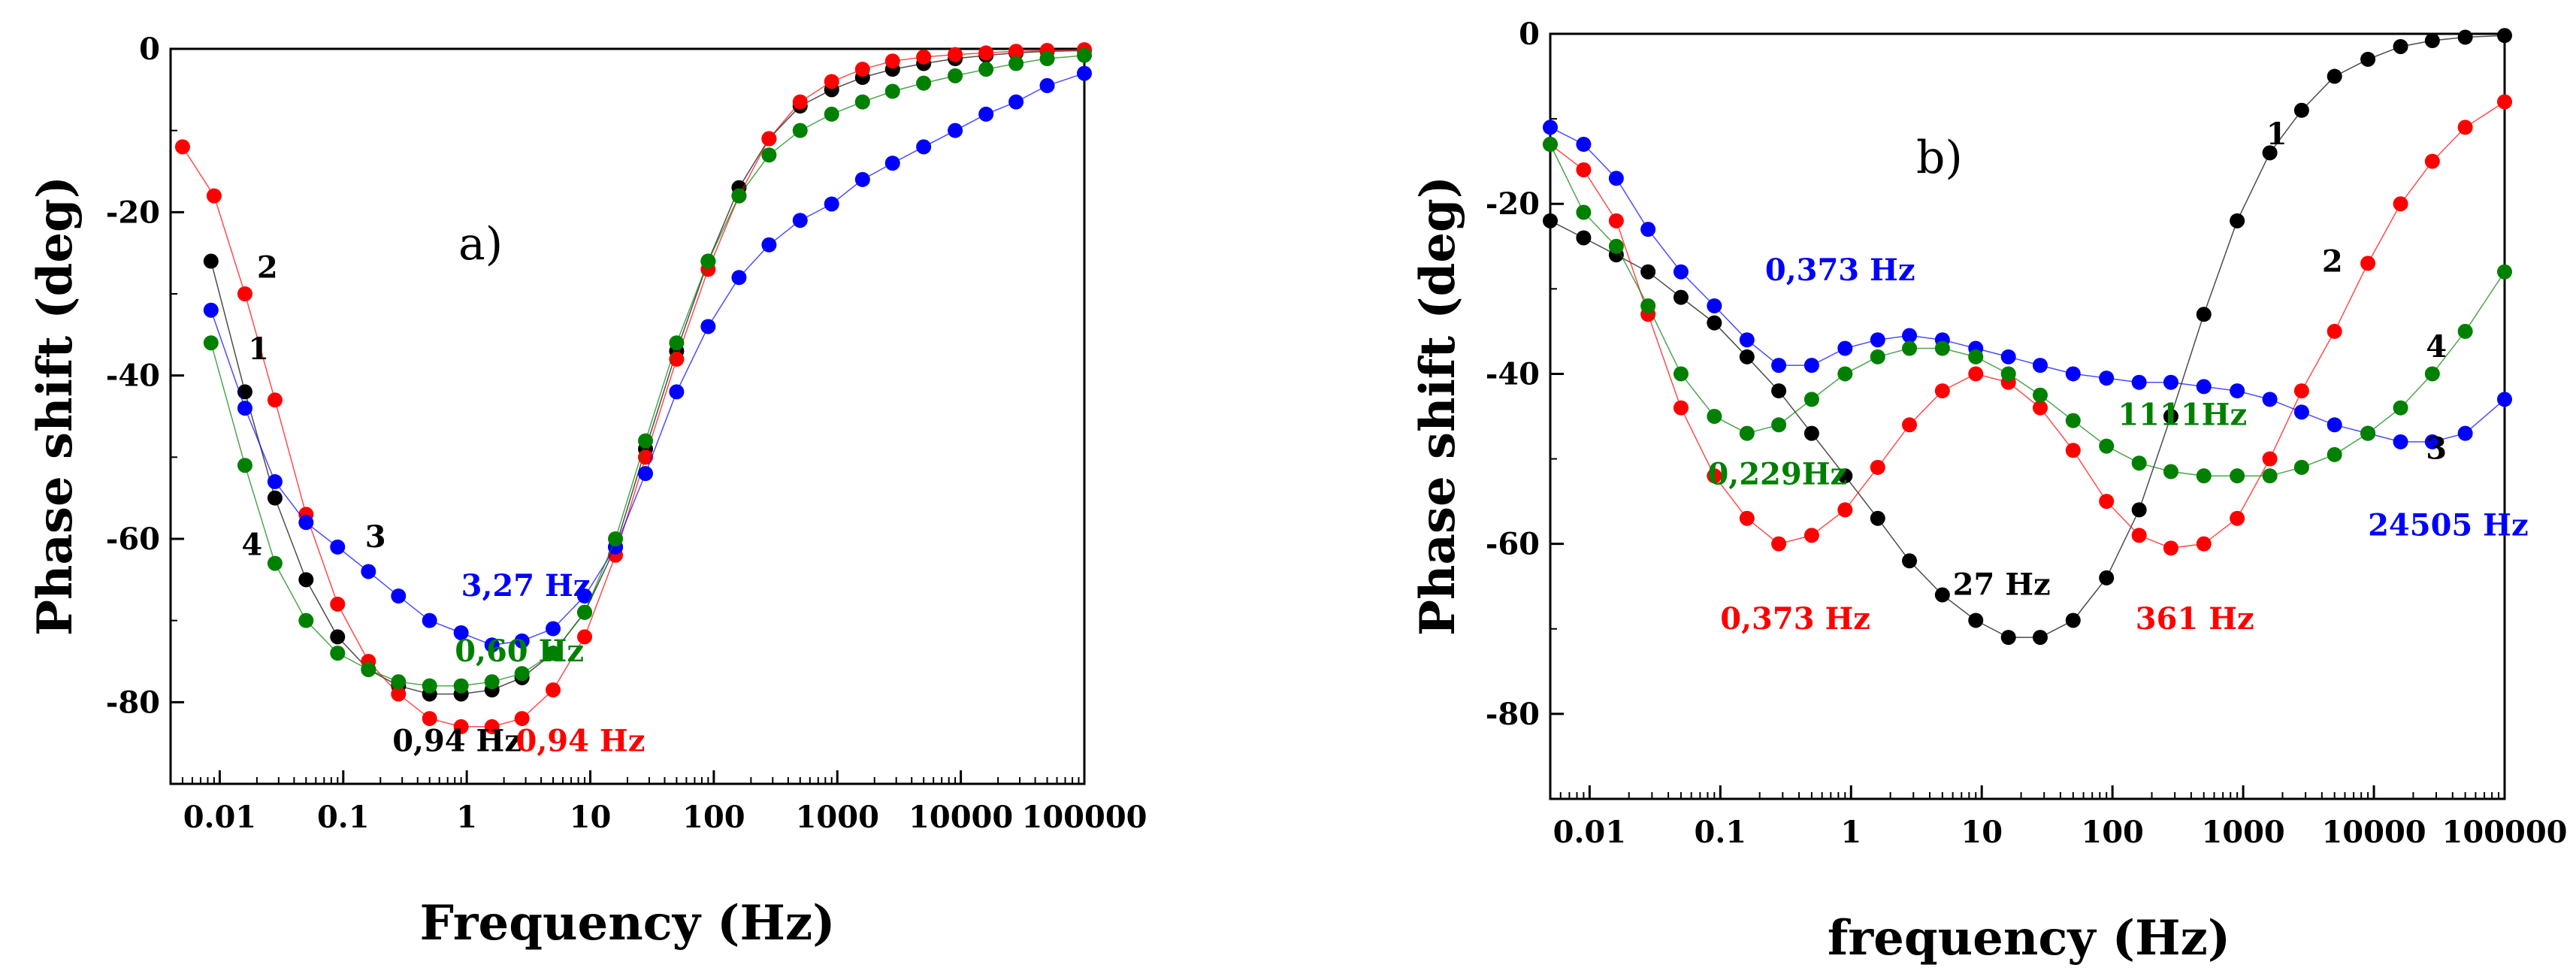 Image resolution: width=2576 pixels, height=977 pixels. I want to click on x-tick-label: 0.01, so click(1589, 832).